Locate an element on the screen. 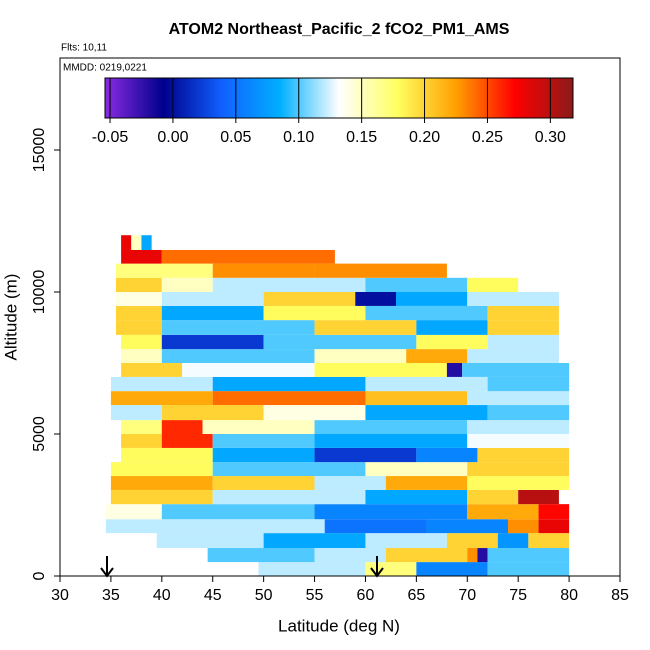  colorbar-tick-label: 0.15 is located at coordinates (361, 137).